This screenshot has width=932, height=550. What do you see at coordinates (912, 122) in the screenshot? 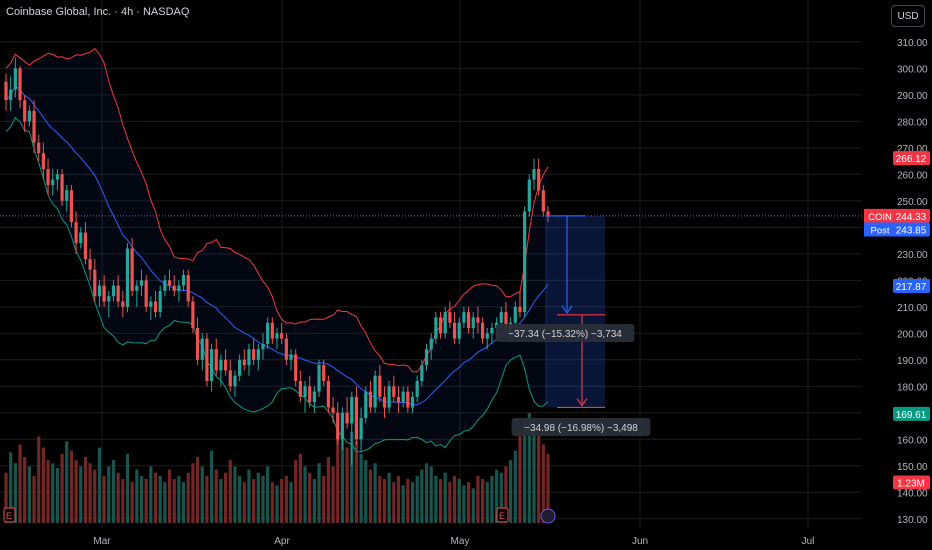
I see `price-tick-label: 280.00` at bounding box center [912, 122].